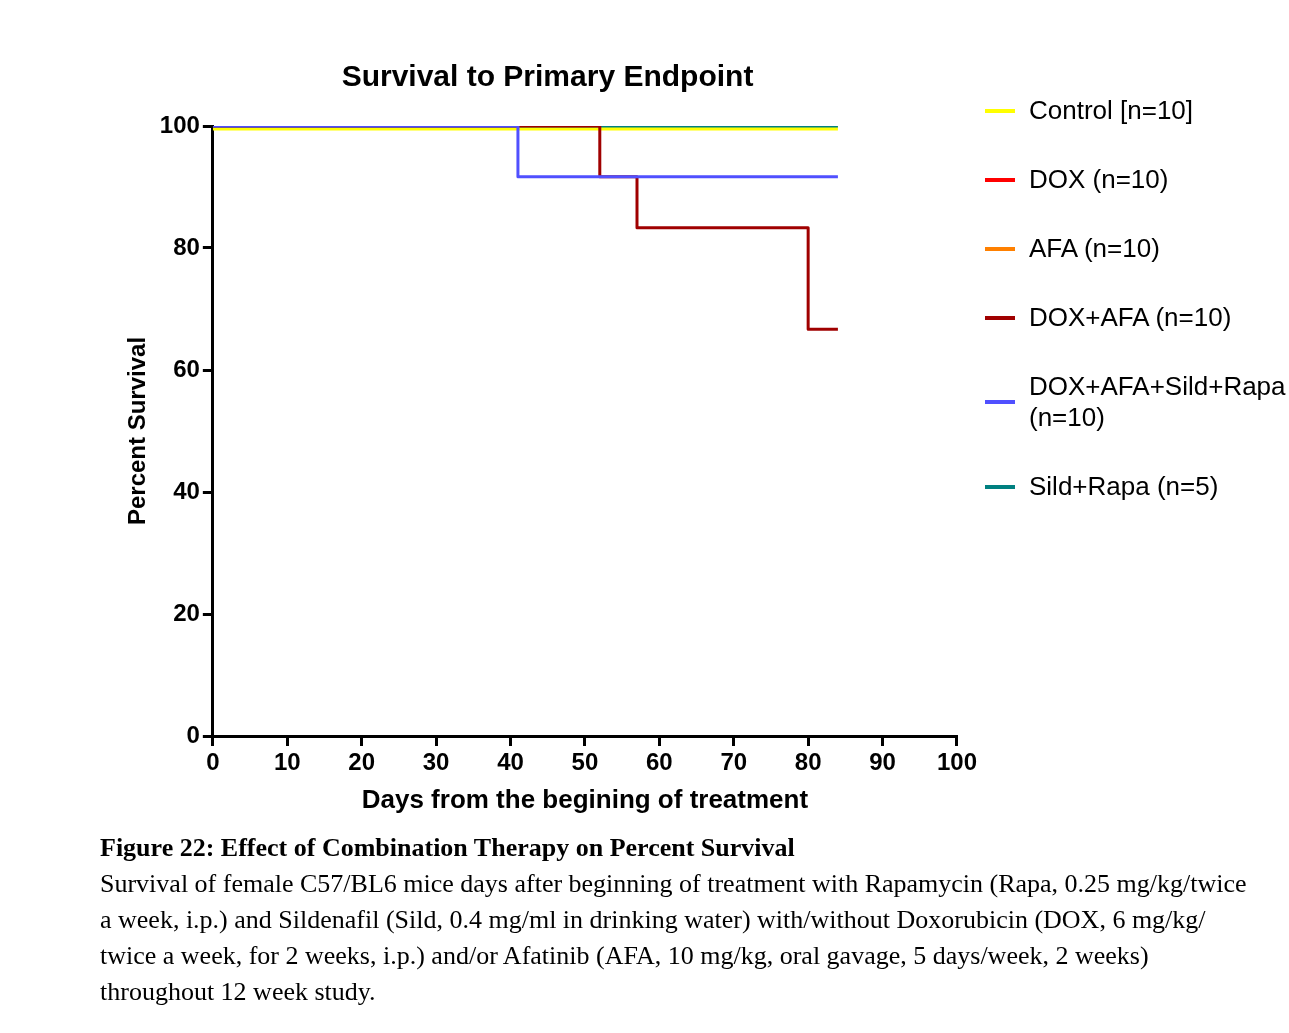 The width and height of the screenshot is (1289, 1033). Describe the element at coordinates (186, 612) in the screenshot. I see `y-tick-label: 20` at that location.